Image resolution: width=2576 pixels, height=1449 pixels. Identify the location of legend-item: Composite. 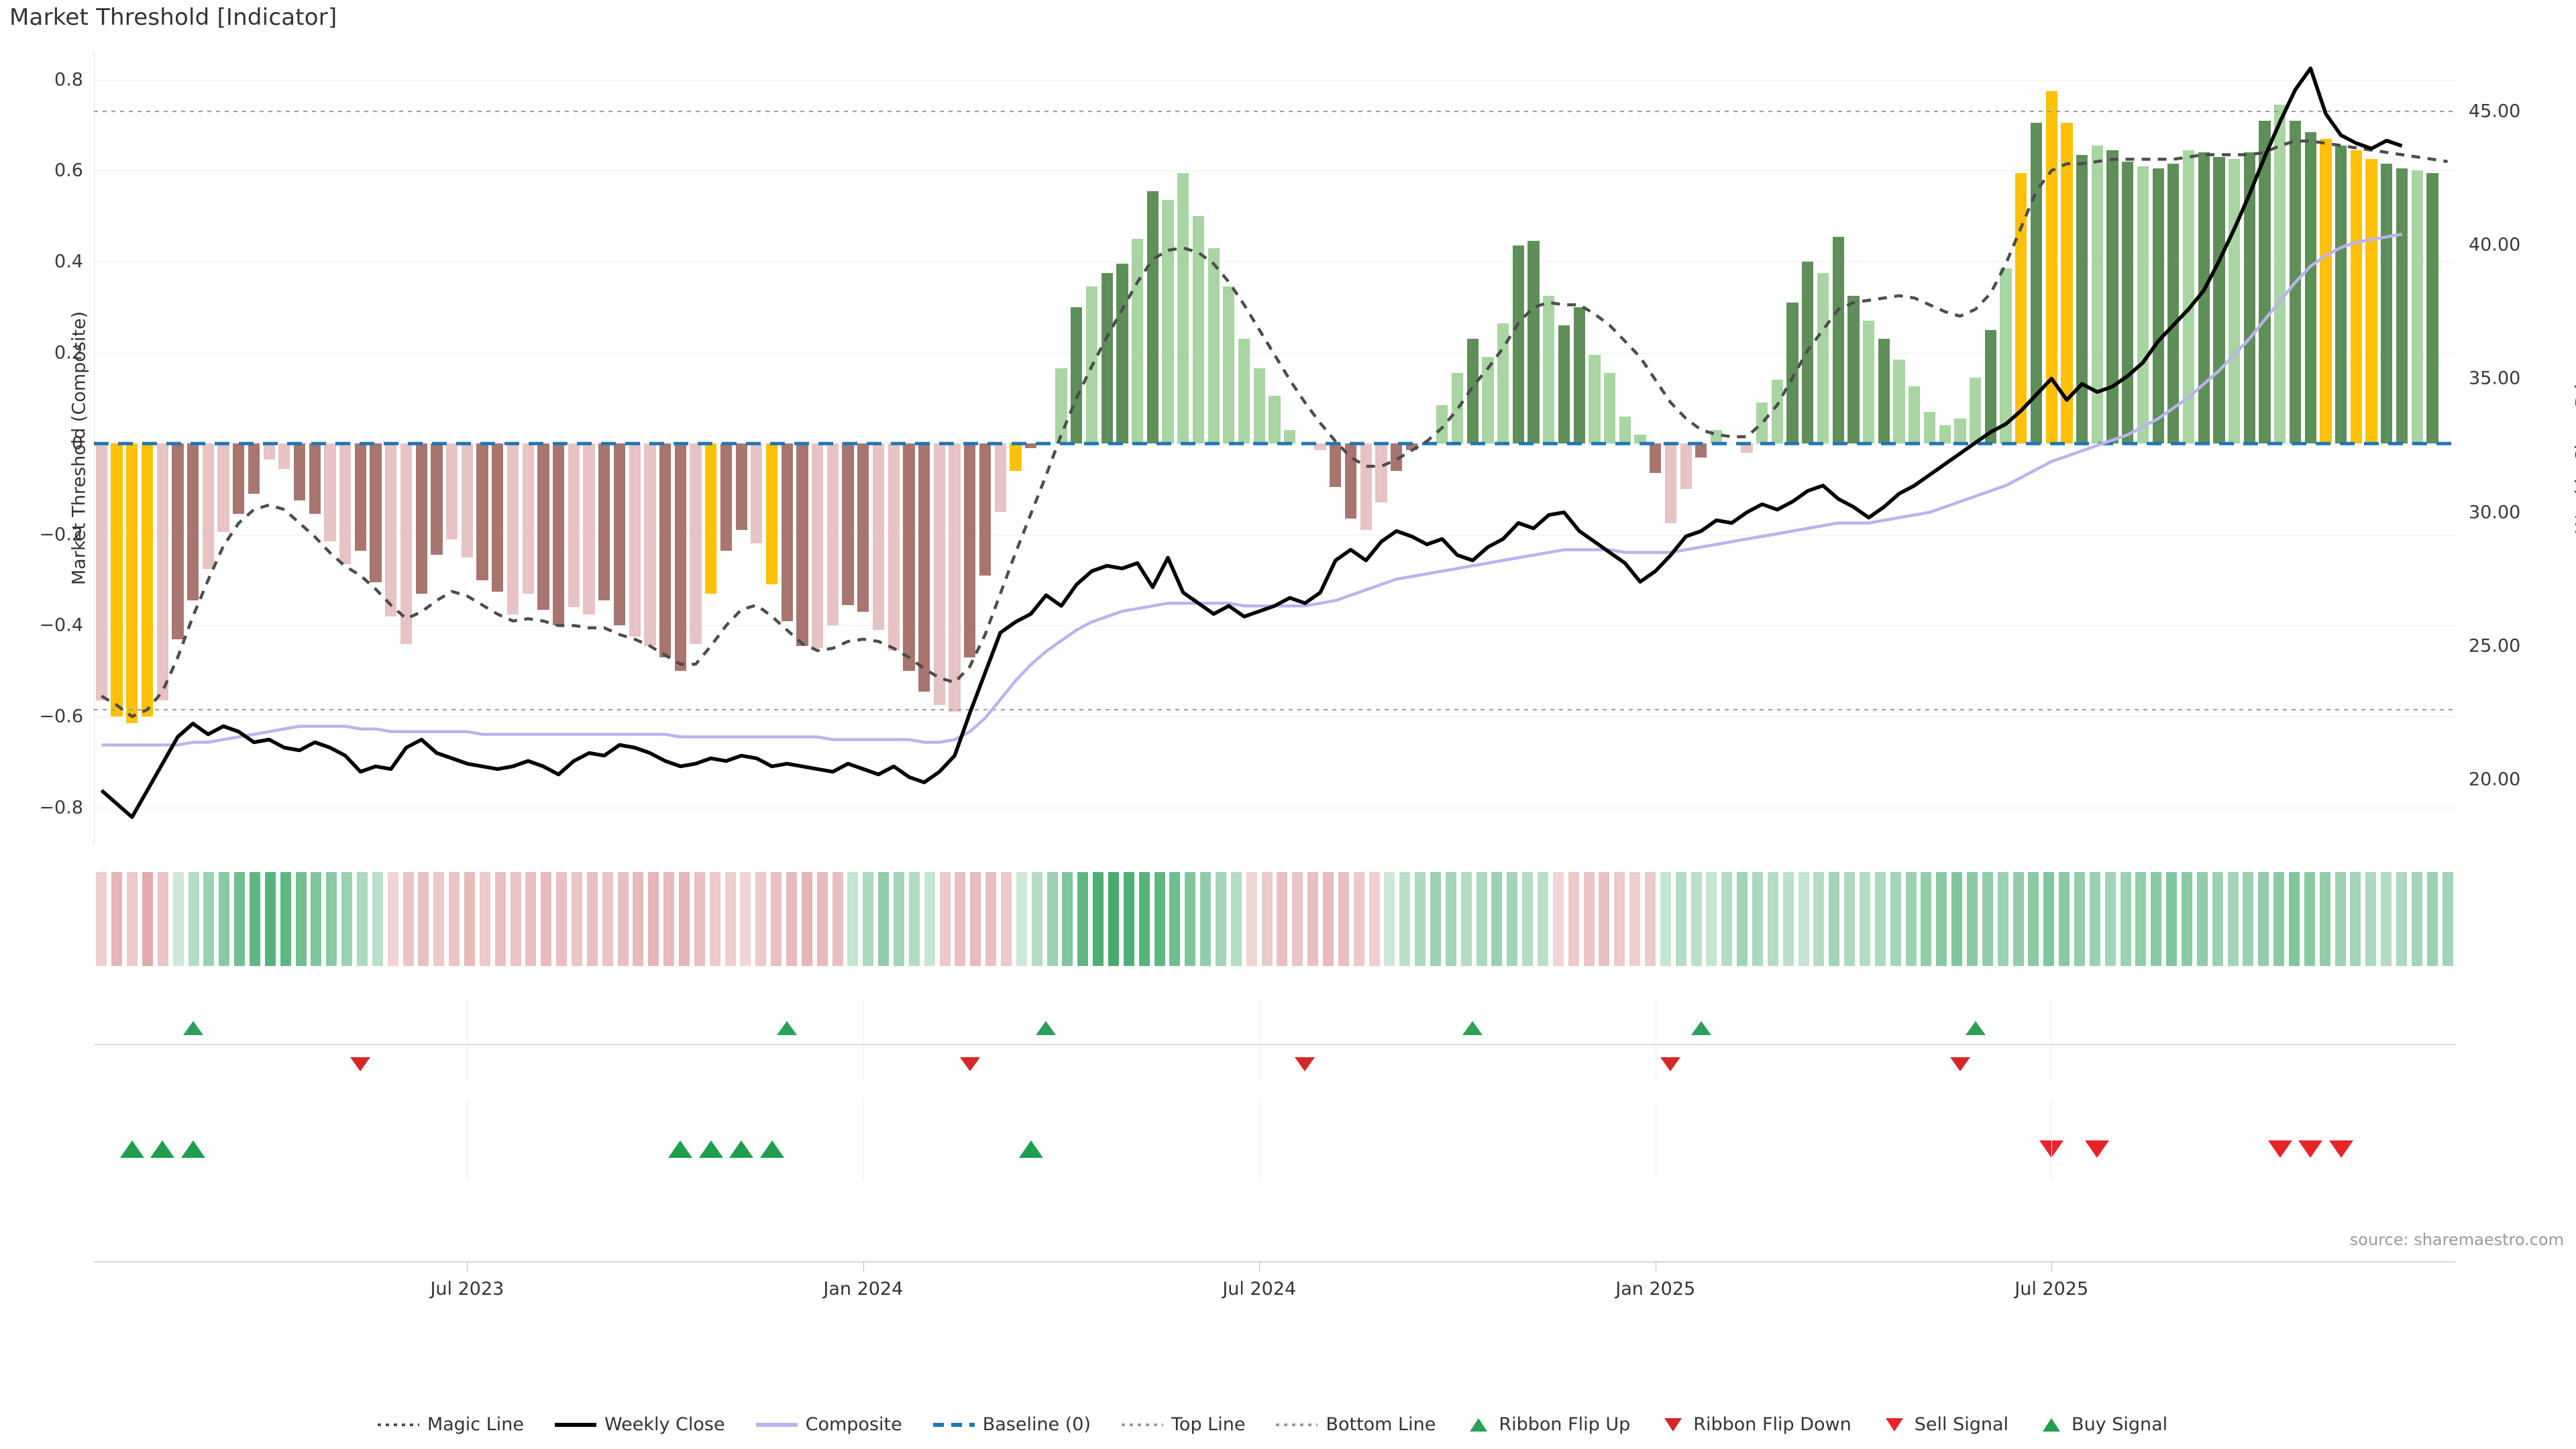
(828, 1424).